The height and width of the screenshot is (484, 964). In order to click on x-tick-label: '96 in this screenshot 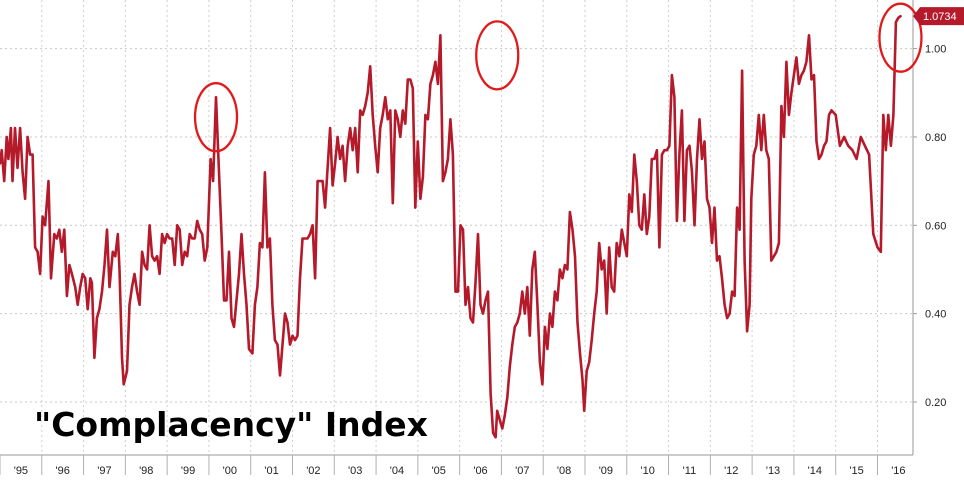, I will do `click(63, 471)`.